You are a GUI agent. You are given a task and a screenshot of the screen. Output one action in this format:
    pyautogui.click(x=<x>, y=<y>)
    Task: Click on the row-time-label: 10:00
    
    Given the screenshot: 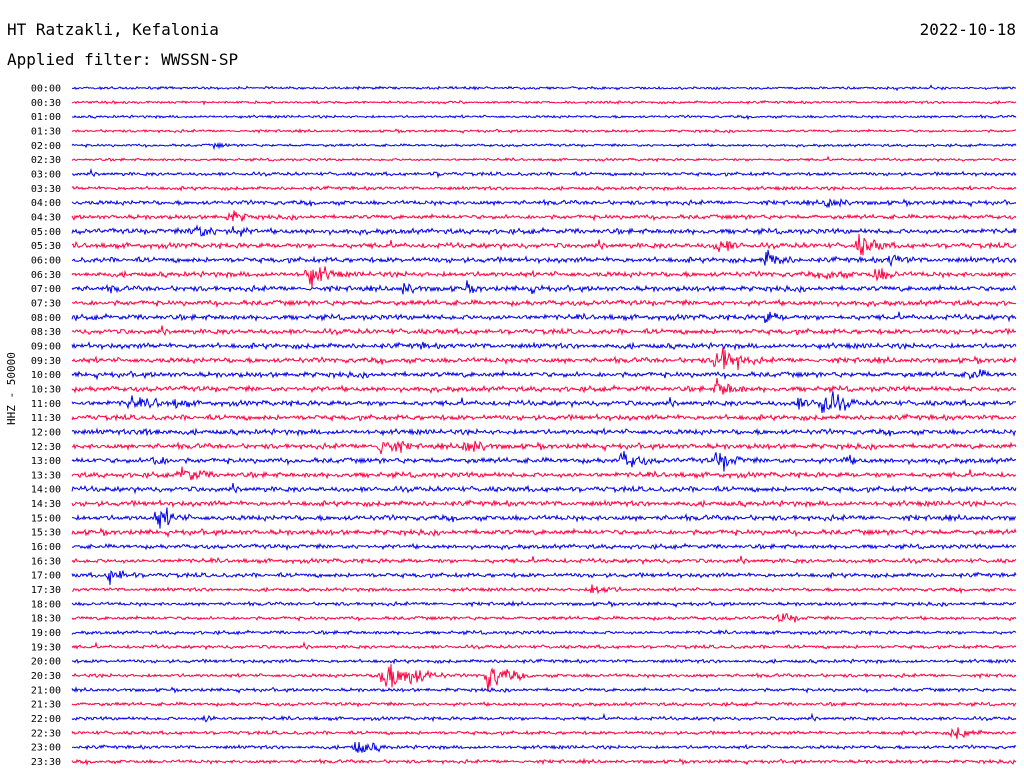 What is the action you would take?
    pyautogui.click(x=46, y=375)
    